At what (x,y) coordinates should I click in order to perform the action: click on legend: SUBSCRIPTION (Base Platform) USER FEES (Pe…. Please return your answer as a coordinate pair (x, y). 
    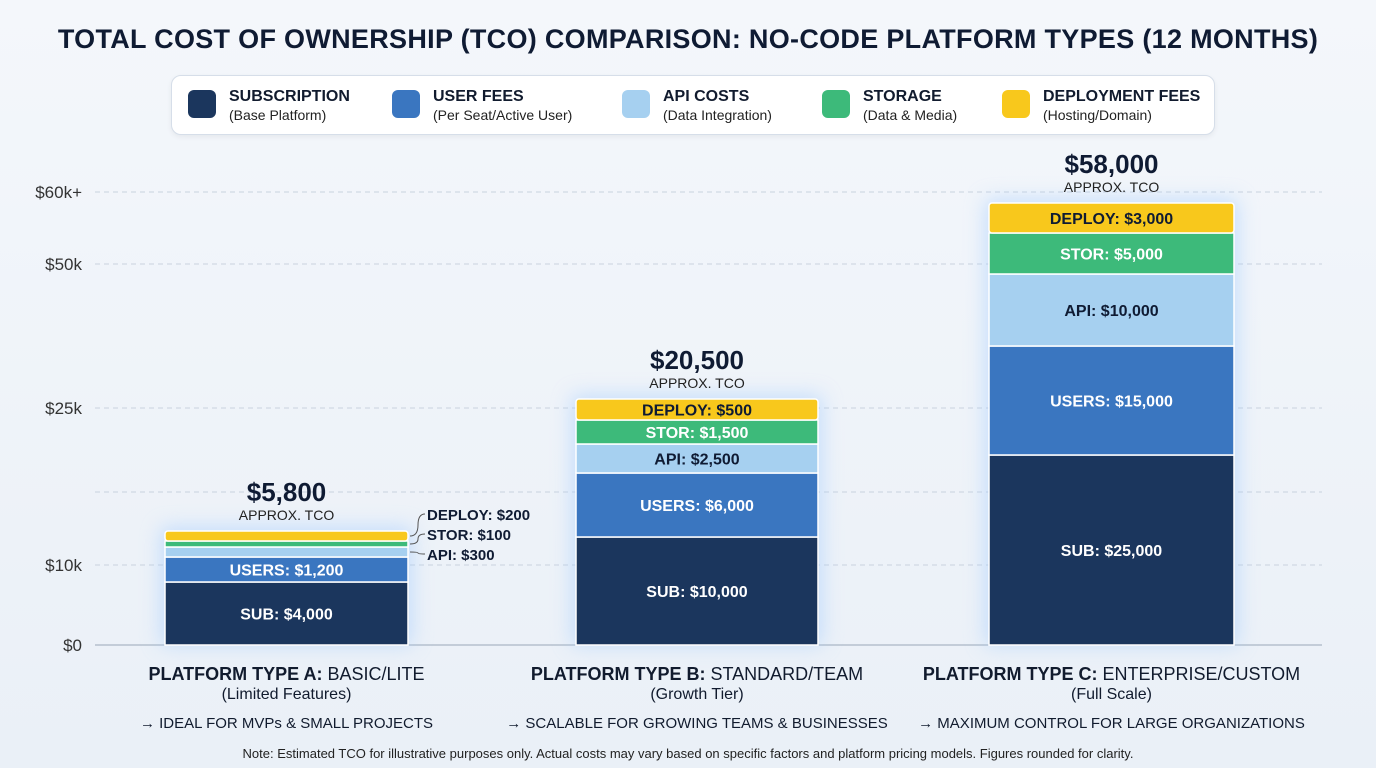
    Looking at the image, I should click on (693, 105).